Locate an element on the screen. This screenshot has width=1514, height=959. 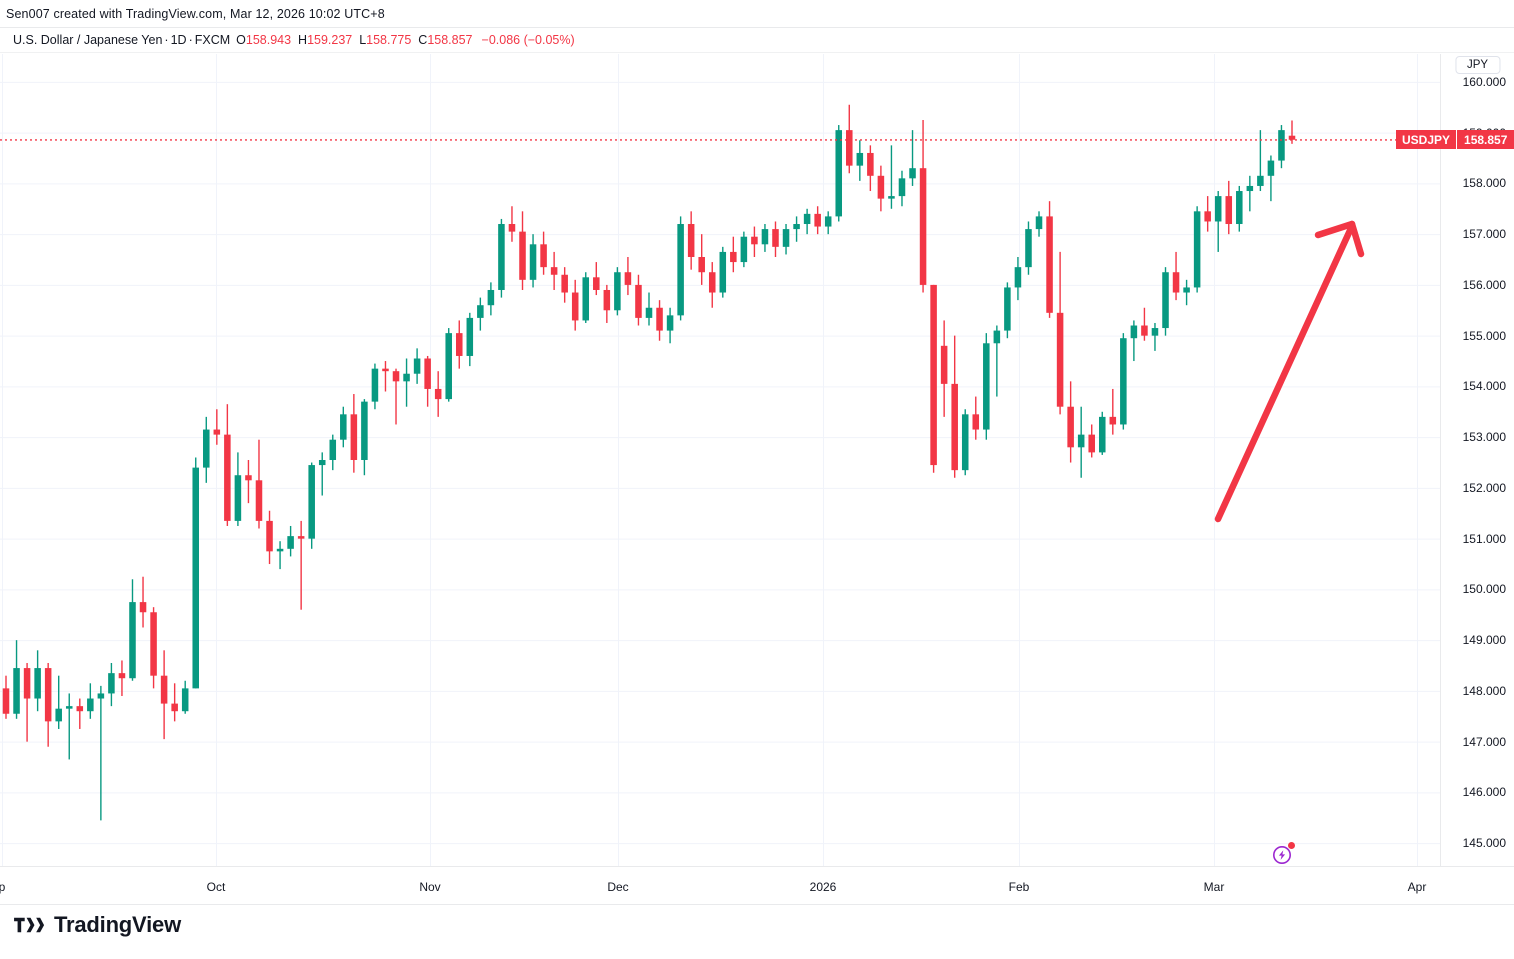
high-value: 159.237 is located at coordinates (330, 40).